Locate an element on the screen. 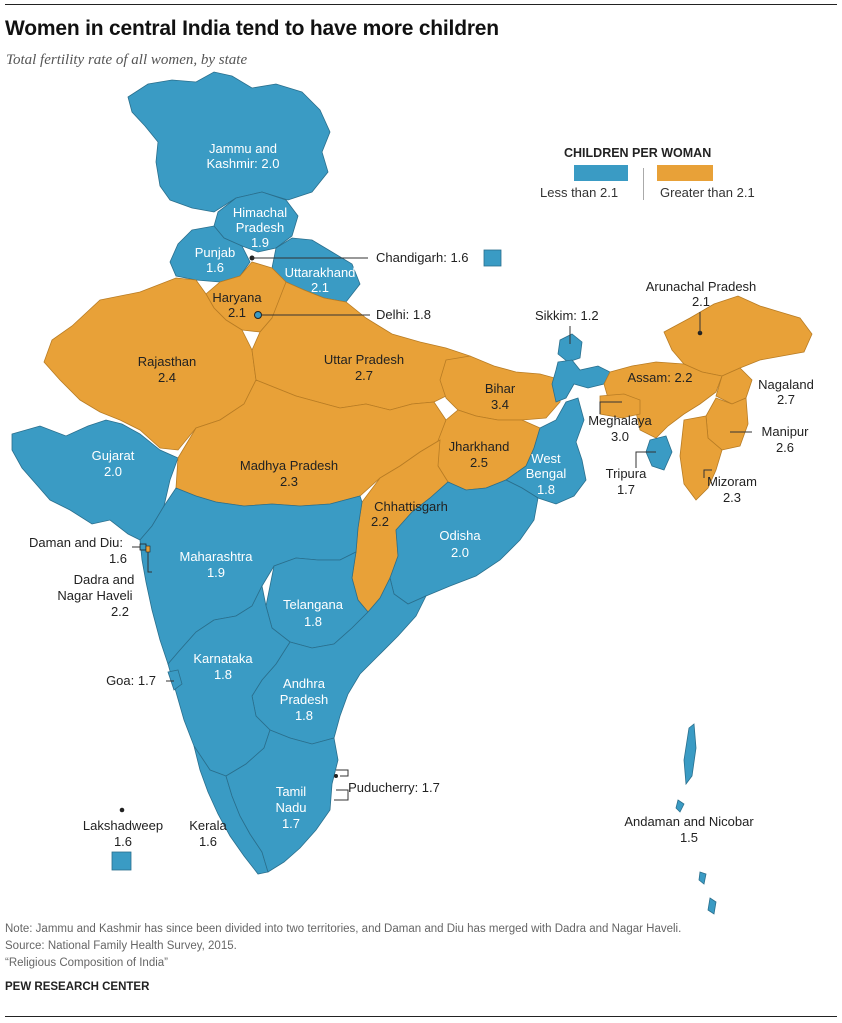 This screenshot has width=842, height=1023. label-maharashtra-value: 1.9 is located at coordinates (216, 572).